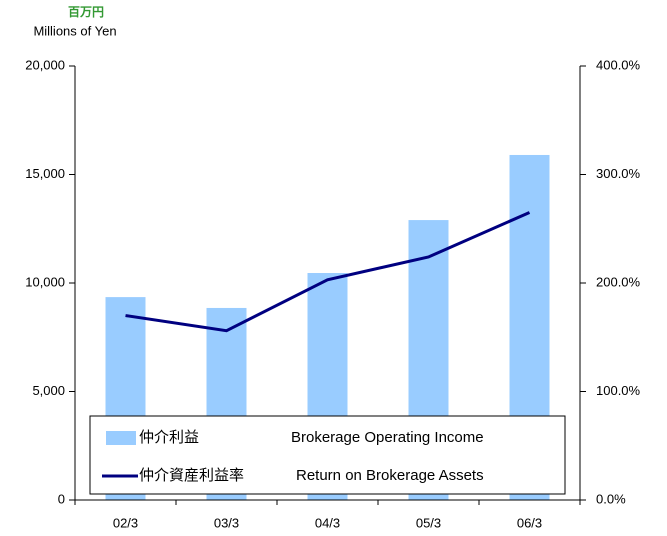  What do you see at coordinates (618, 173) in the screenshot?
I see `y2-tick-label: 300.0%` at bounding box center [618, 173].